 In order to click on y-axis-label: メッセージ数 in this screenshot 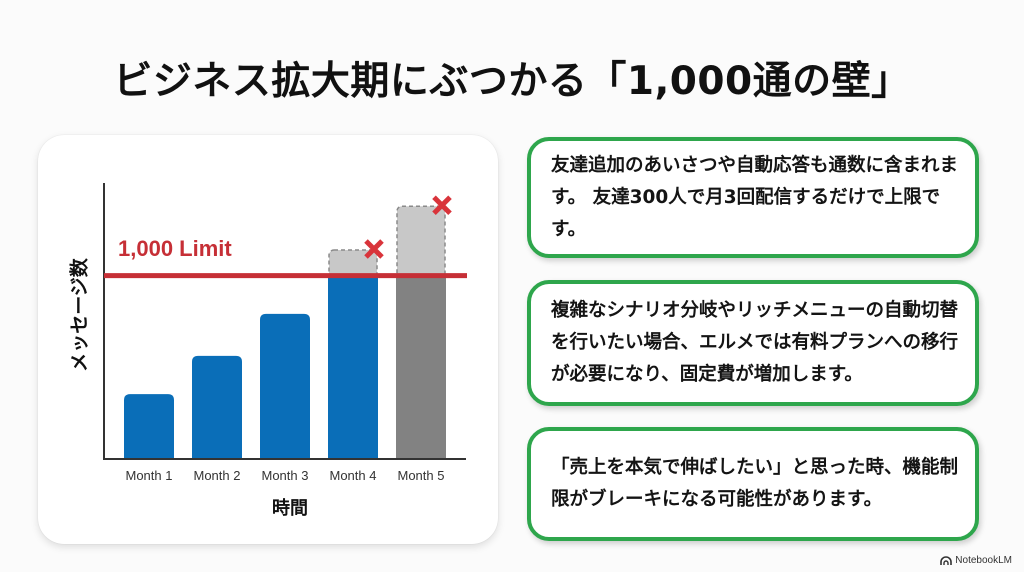, I will do `click(79, 315)`.